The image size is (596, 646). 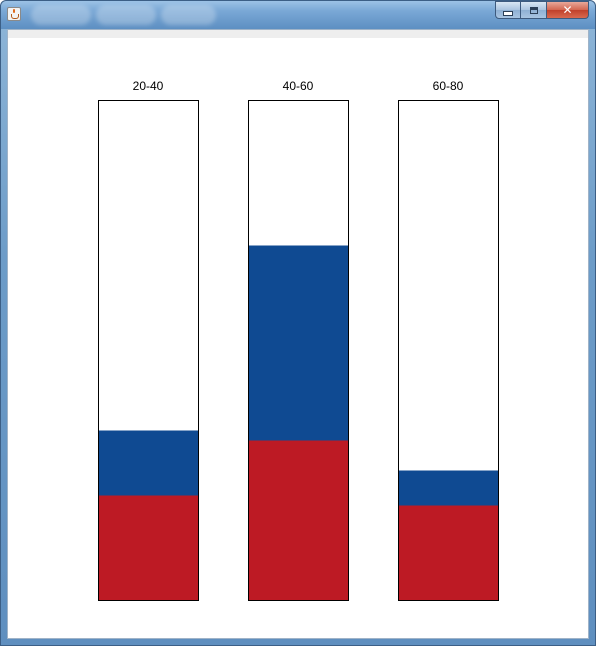 I want to click on close-button: ✕, so click(x=568, y=10).